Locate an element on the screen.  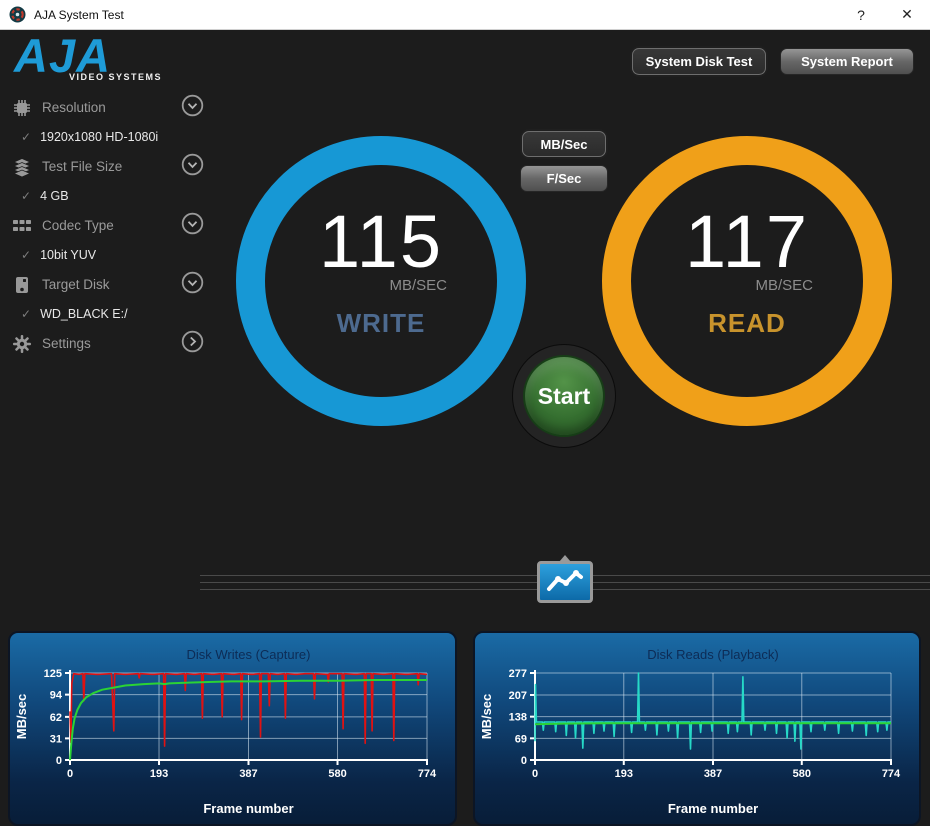
start-button-face: Start is located at coordinates (564, 396).